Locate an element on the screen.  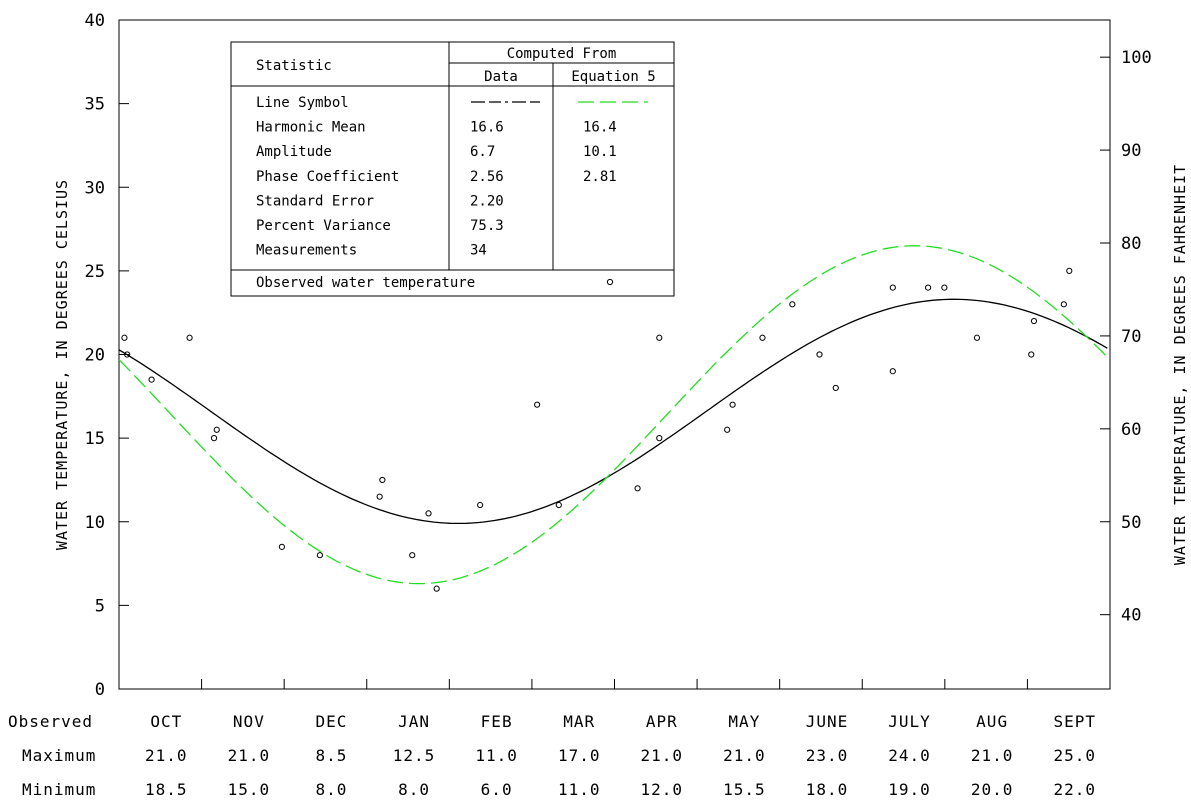
stats-table is located at coordinates (452, 169).